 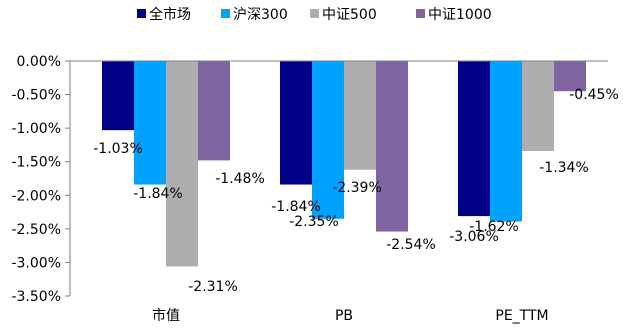 I want to click on legend-label: 中证500, so click(x=349, y=15).